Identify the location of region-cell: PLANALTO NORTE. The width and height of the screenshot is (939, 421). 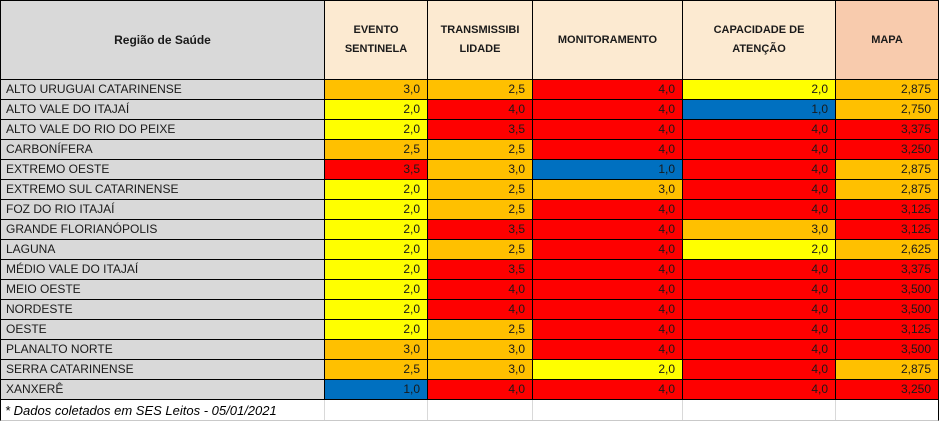
(163, 350).